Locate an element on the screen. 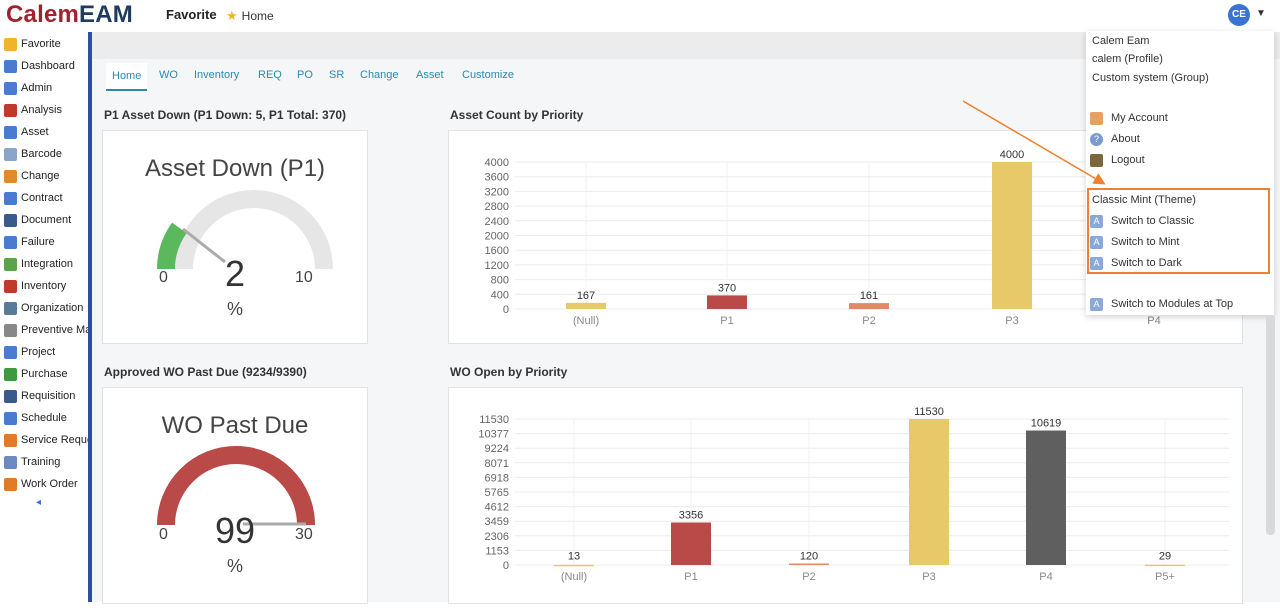 This screenshot has width=1280, height=608. about-item: ? About is located at coordinates (1115, 139).